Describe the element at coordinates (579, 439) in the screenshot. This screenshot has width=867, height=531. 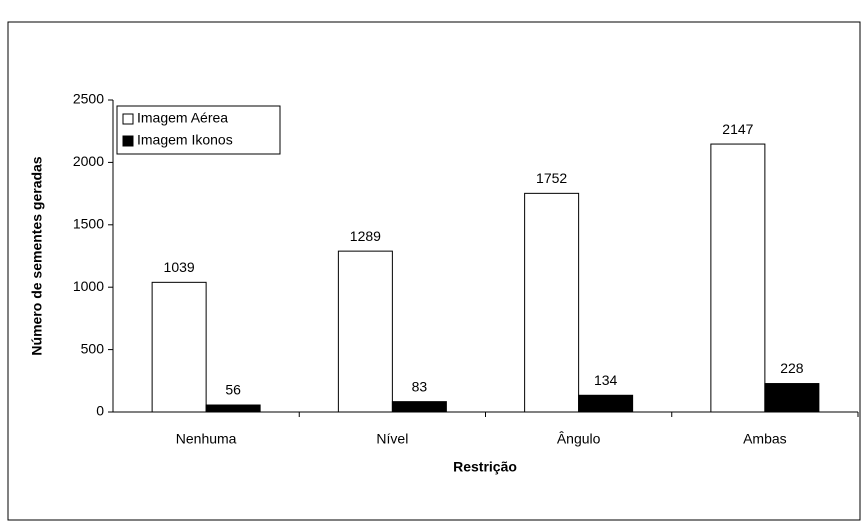
I see `x-tick-label: Ângulo` at that location.